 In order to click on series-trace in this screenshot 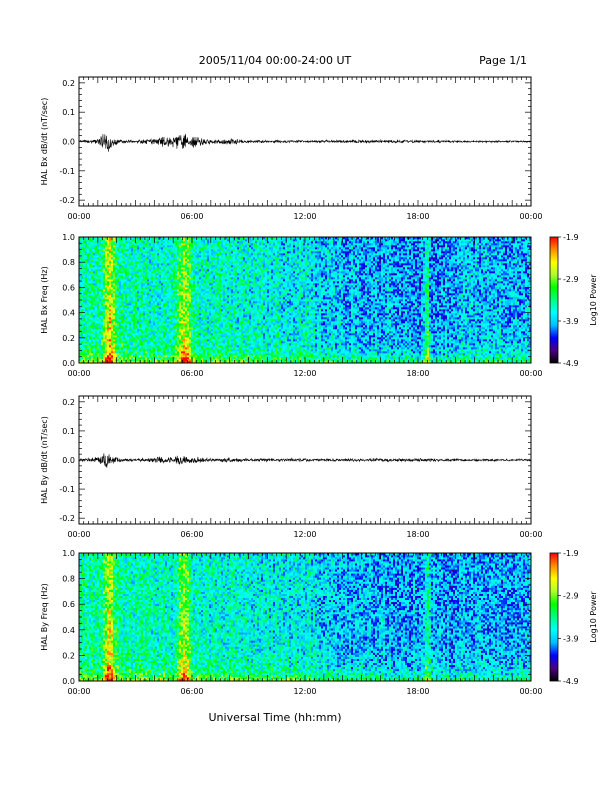, I will do `click(305, 143)`.